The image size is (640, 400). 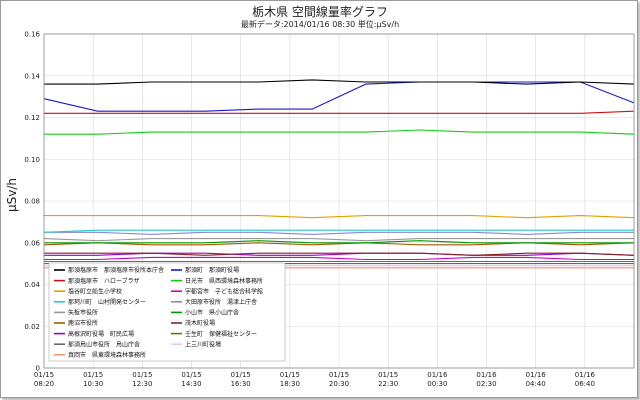 What do you see at coordinates (32, 76) in the screenshot?
I see `y-tick-label: 0.14` at bounding box center [32, 76].